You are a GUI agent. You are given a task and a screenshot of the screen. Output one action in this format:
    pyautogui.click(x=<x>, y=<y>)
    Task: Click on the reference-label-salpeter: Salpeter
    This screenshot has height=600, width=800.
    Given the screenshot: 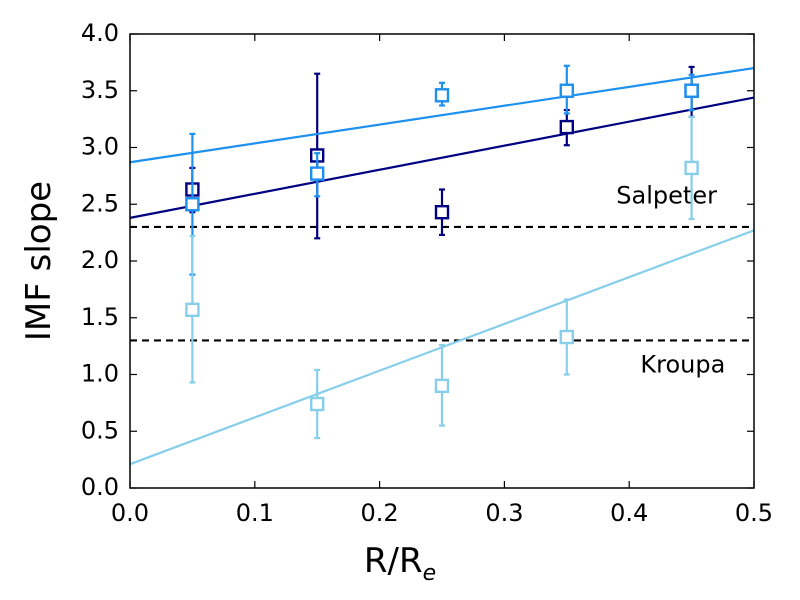 What is the action you would take?
    pyautogui.click(x=666, y=195)
    